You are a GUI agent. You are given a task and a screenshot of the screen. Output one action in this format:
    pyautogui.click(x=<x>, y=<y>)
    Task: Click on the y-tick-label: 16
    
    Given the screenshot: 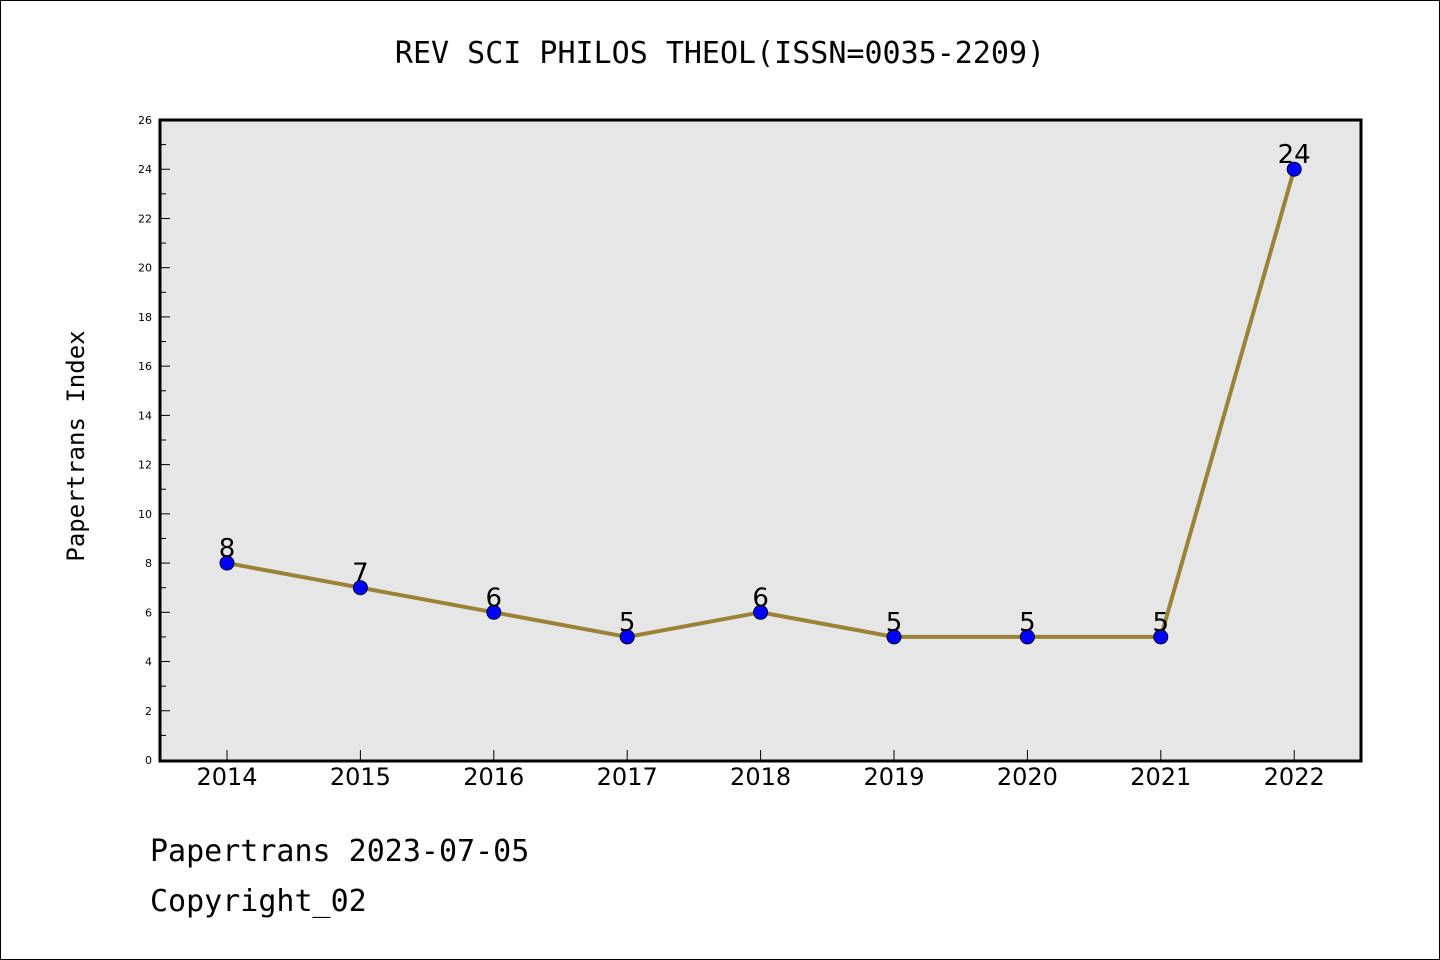 What is the action you would take?
    pyautogui.click(x=145, y=366)
    